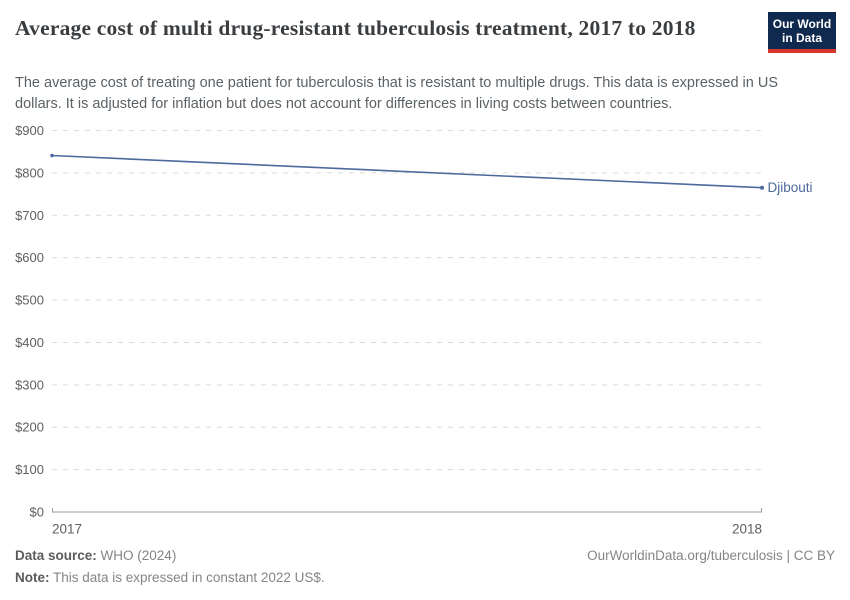 Image resolution: width=850 pixels, height=600 pixels. Describe the element at coordinates (747, 529) in the screenshot. I see `x-tick-label: 2018` at that location.